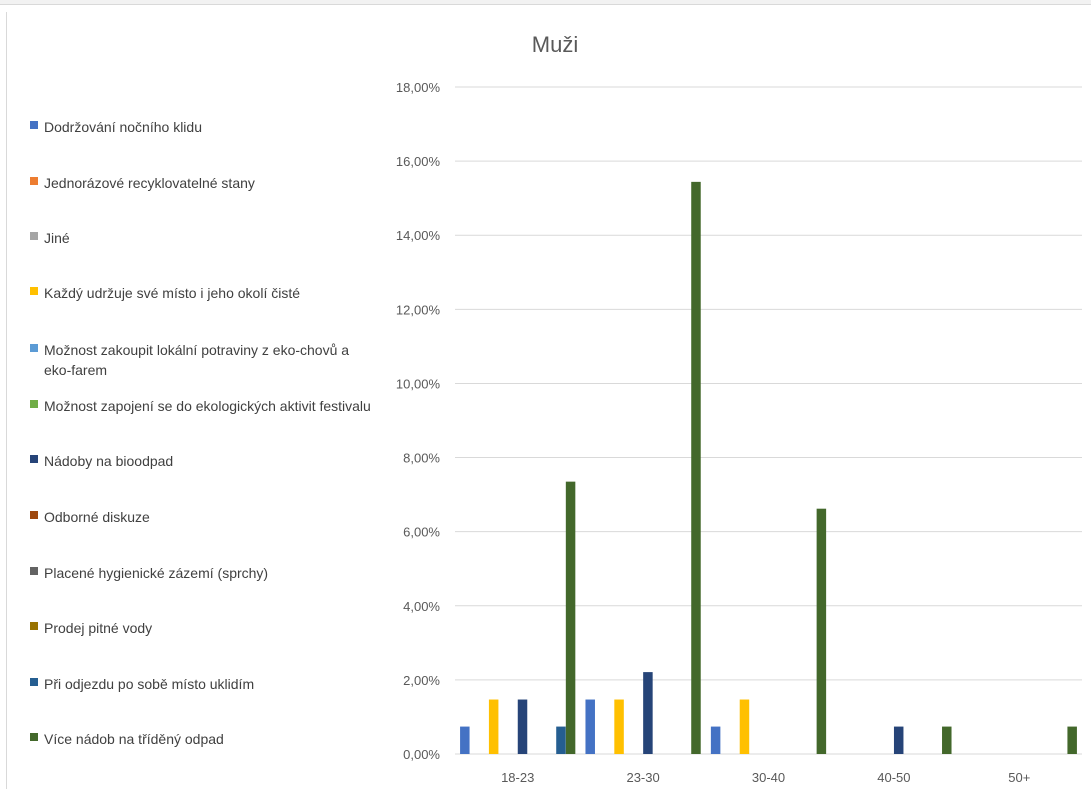  I want to click on y-tick-label: 14,00%, so click(418, 235).